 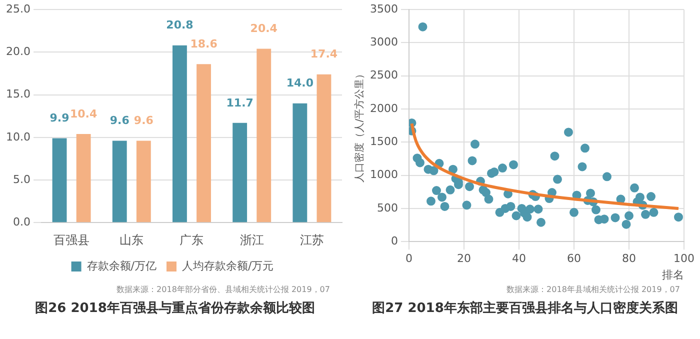 What do you see at coordinates (673, 275) in the screenshot?
I see `x-axis-title: 排名` at bounding box center [673, 275].